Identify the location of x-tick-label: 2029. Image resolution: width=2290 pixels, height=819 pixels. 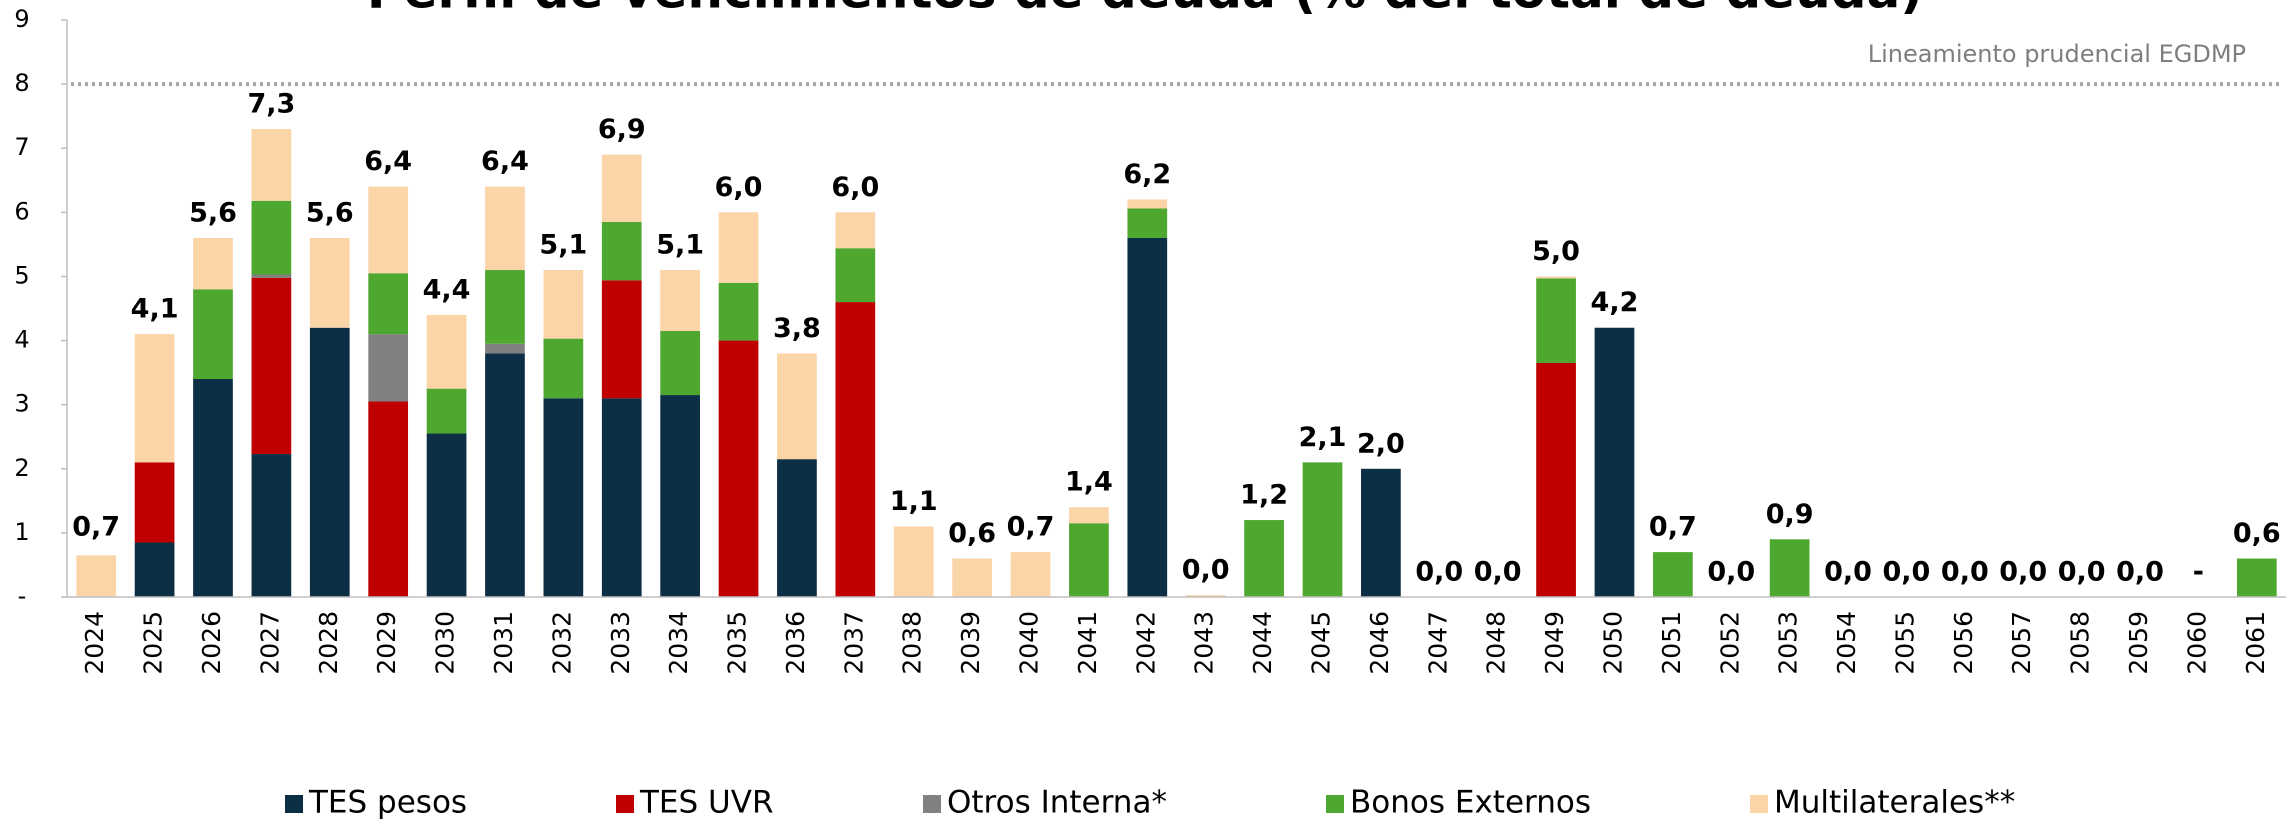
(386, 643).